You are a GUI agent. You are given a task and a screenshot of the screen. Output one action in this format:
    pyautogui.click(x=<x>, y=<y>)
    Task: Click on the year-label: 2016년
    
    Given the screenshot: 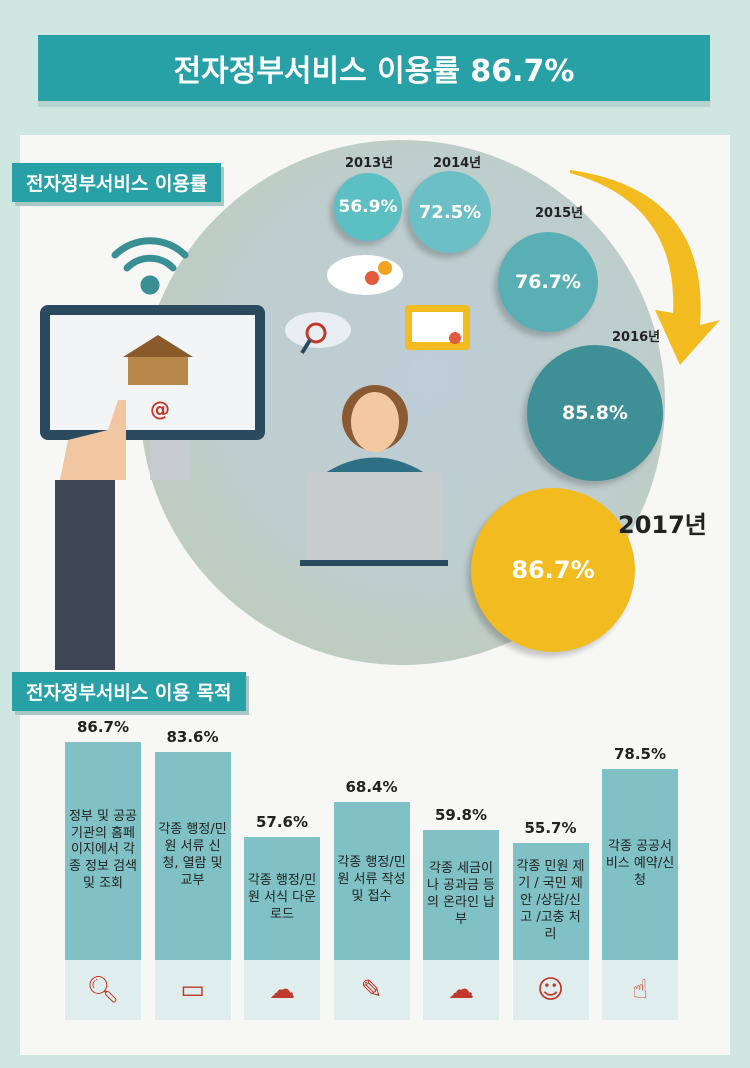 What is the action you would take?
    pyautogui.click(x=636, y=337)
    